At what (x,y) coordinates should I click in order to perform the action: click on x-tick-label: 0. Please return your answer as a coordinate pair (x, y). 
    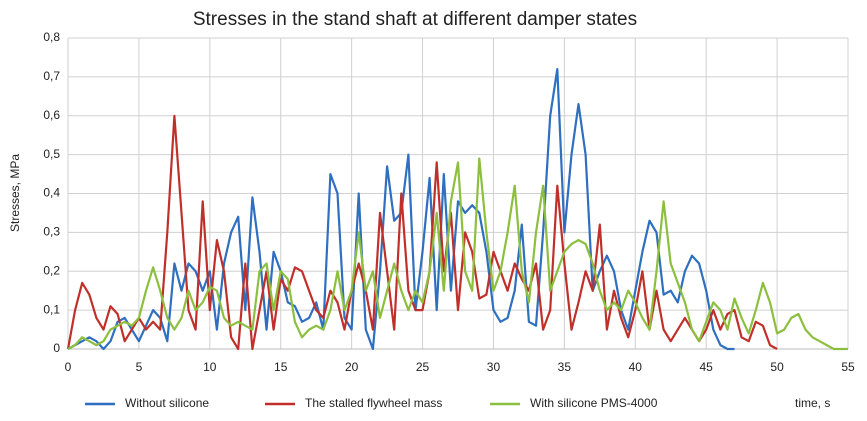
    Looking at the image, I should click on (68, 367).